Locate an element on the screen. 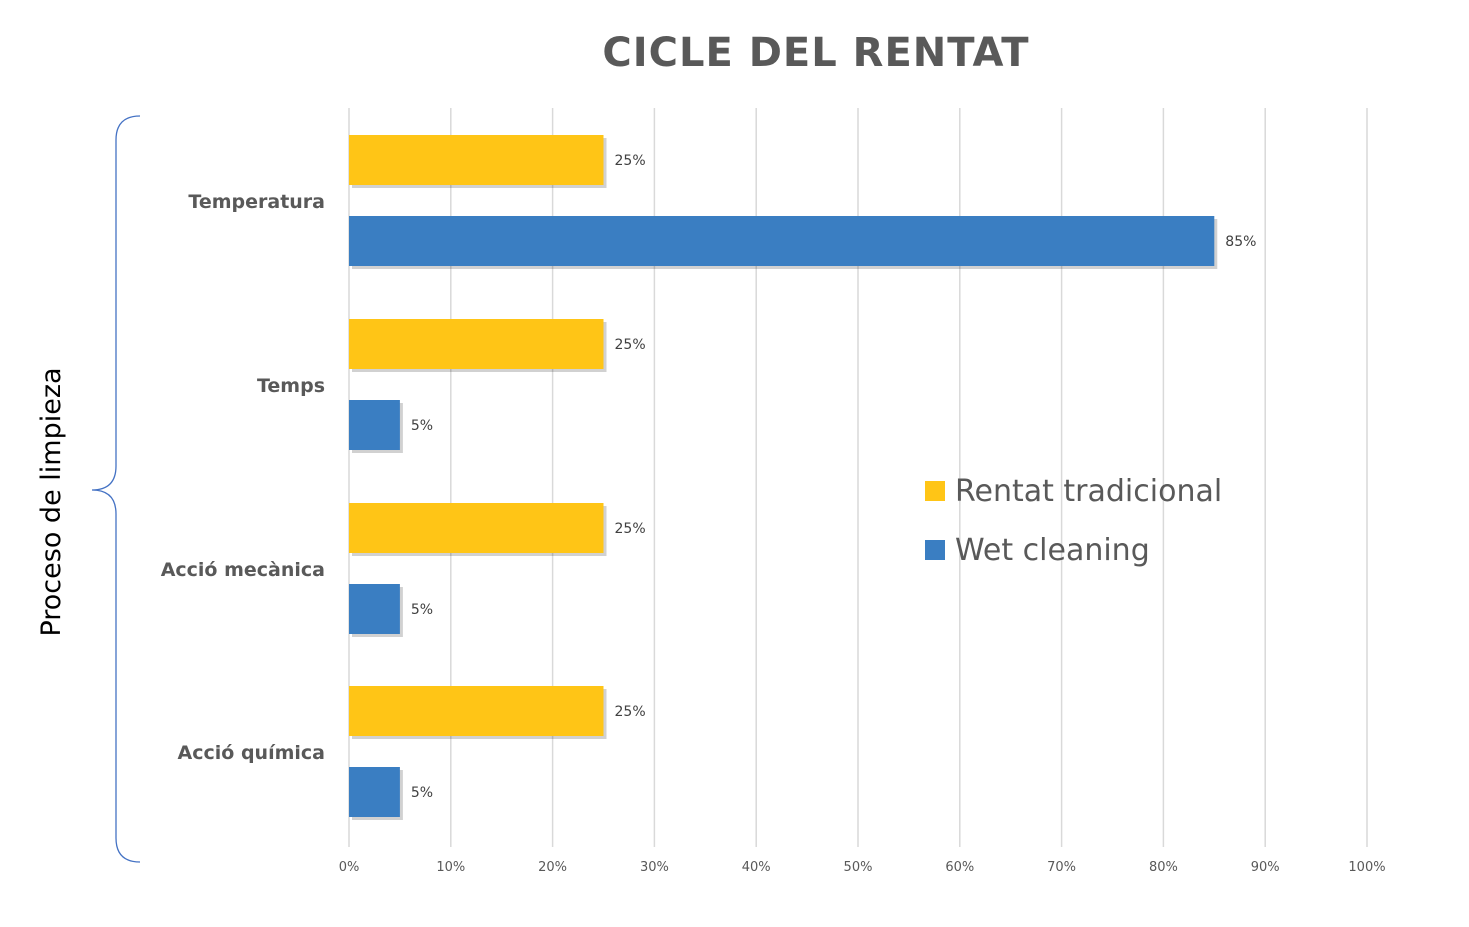  category-label: Temperatura is located at coordinates (256, 202).